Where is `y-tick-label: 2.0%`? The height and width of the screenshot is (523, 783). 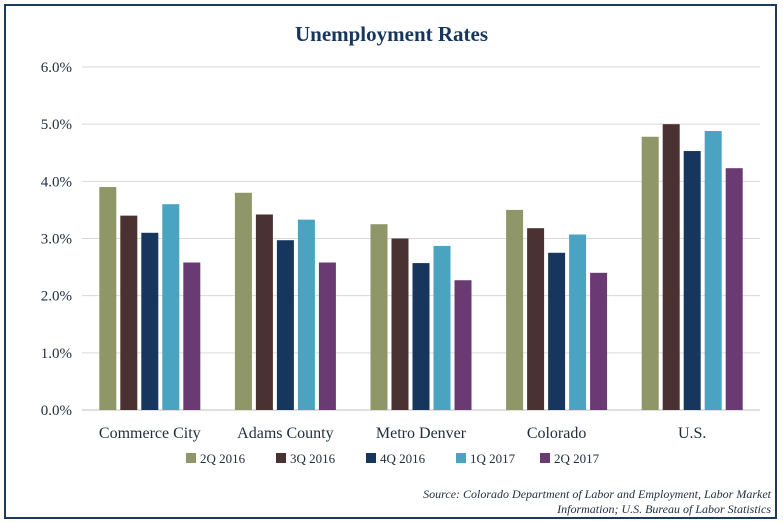
y-tick-label: 2.0% is located at coordinates (56, 297).